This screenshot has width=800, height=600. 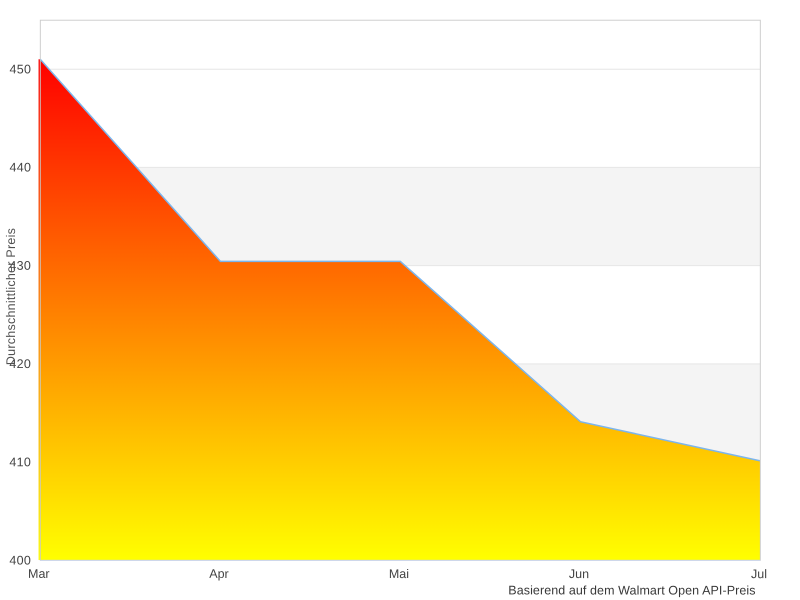 I want to click on svg-text: 440, so click(x=20, y=168).